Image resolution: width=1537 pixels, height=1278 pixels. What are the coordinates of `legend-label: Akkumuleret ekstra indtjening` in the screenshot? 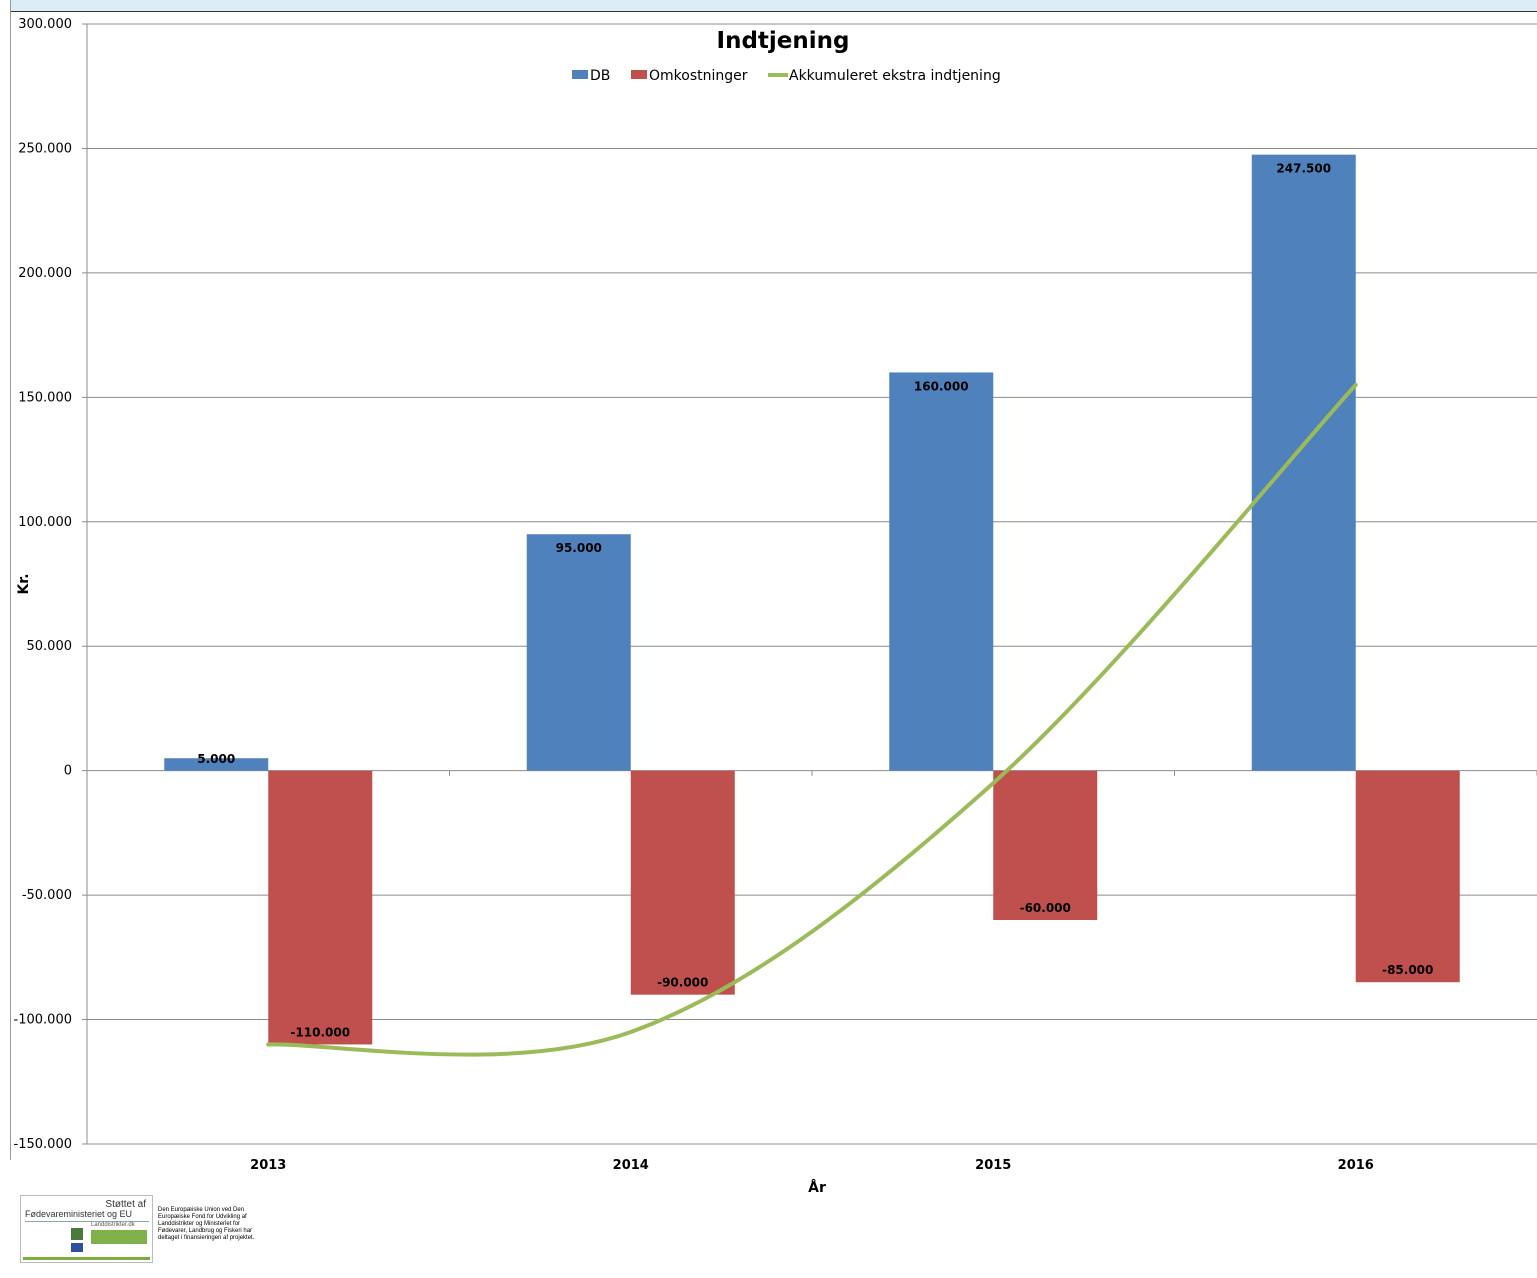 It's located at (895, 76).